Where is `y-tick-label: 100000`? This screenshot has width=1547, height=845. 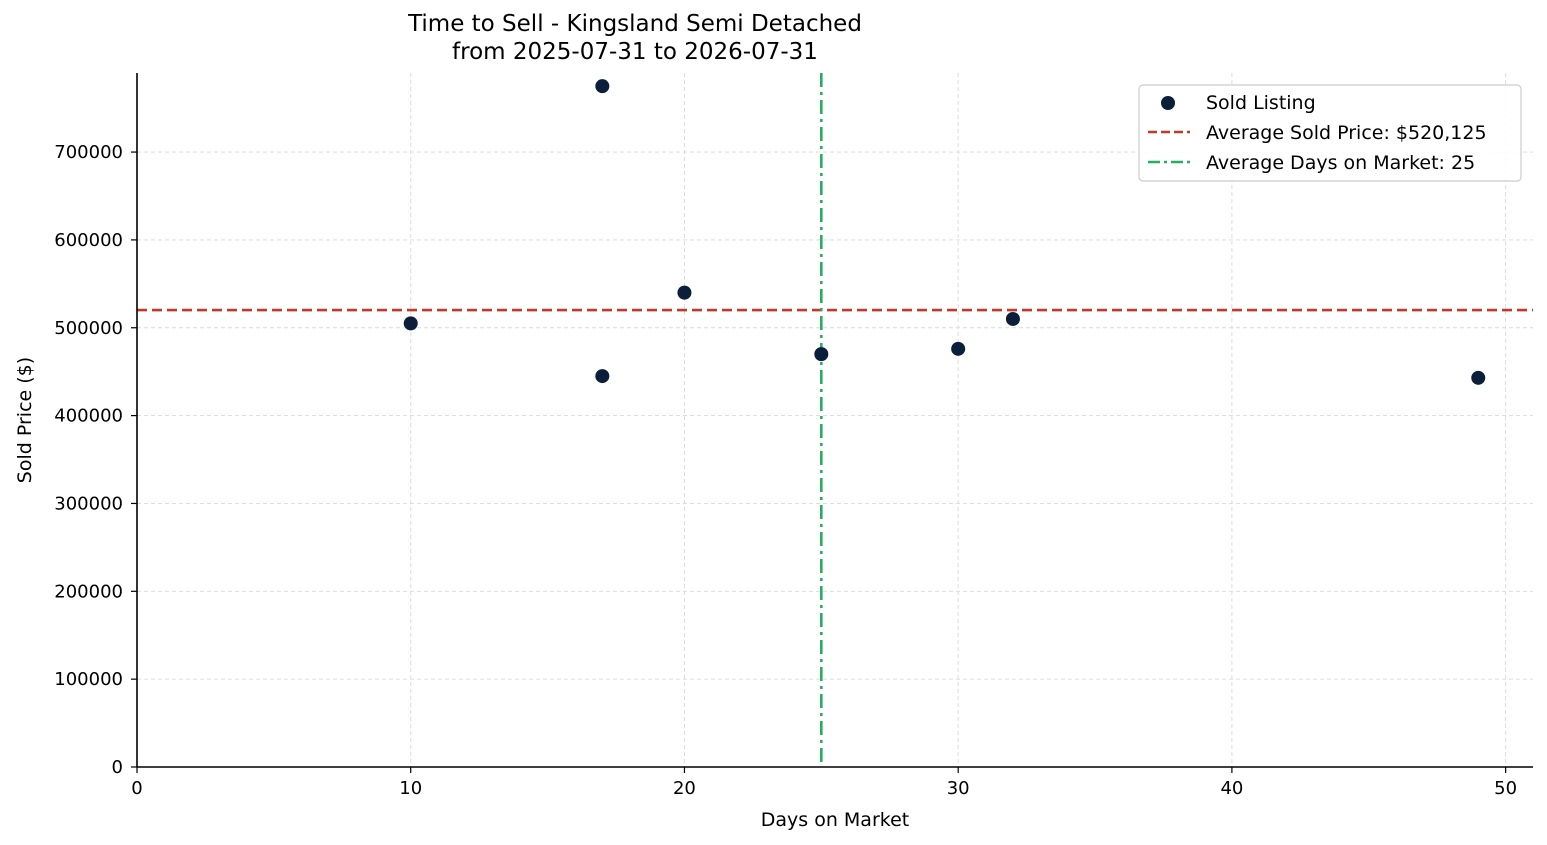 y-tick-label: 100000 is located at coordinates (88, 679).